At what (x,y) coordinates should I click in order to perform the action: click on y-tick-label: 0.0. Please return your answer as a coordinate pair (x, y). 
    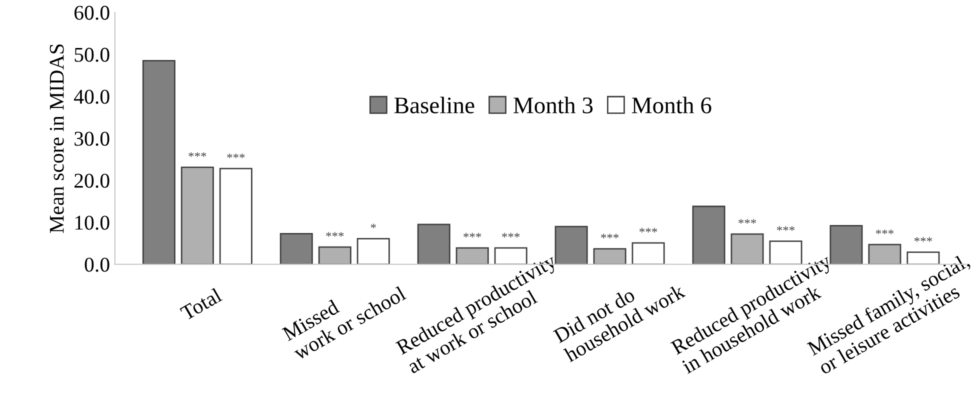
    Looking at the image, I should click on (97, 265).